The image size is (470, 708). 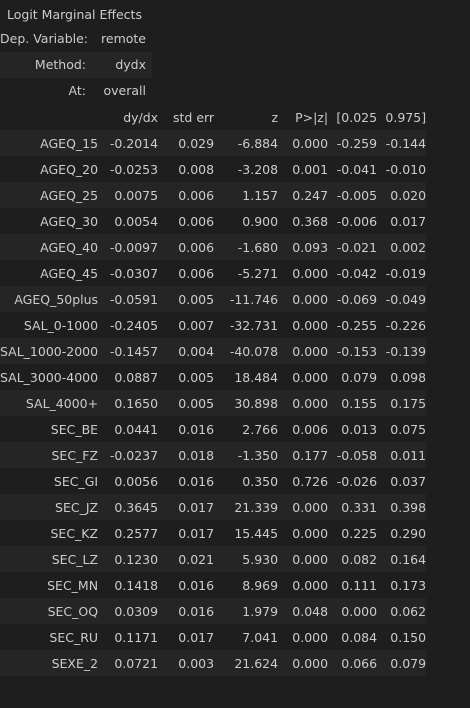 What do you see at coordinates (359, 533) in the screenshot?
I see `ci-low-cell: 0.225` at bounding box center [359, 533].